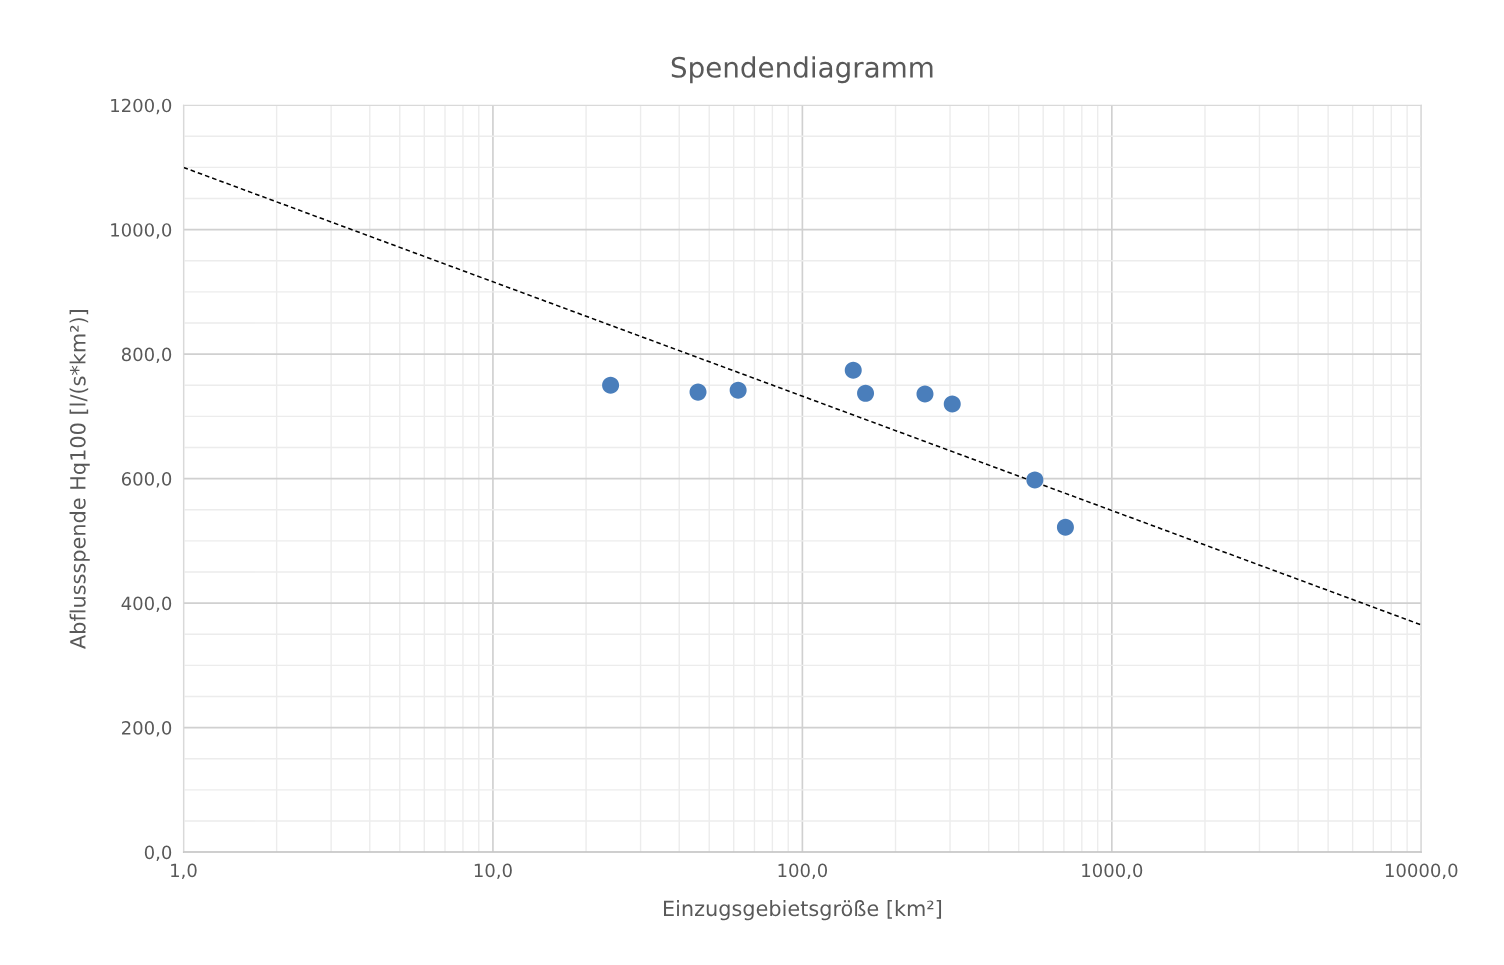  Describe the element at coordinates (184, 871) in the screenshot. I see `x-tick-label: 1,0` at that location.